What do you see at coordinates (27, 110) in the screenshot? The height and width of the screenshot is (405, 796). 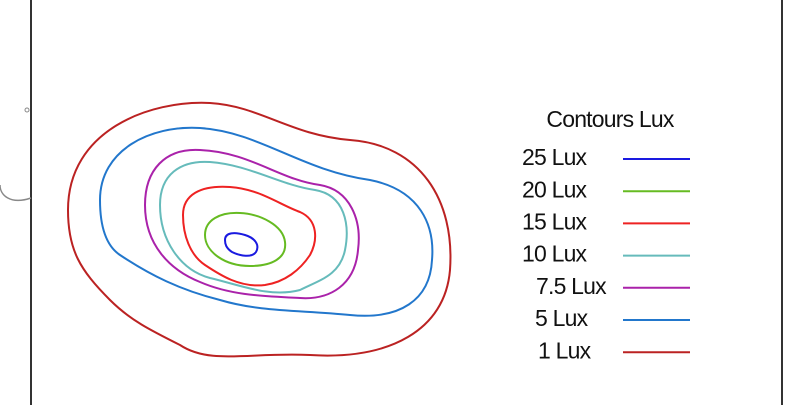 I see `side-dot` at bounding box center [27, 110].